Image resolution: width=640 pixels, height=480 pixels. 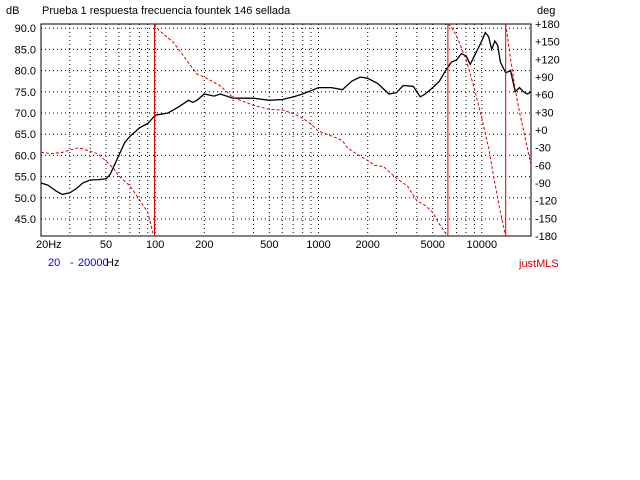 What do you see at coordinates (204, 245) in the screenshot?
I see `x-tick-label: 200` at bounding box center [204, 245].